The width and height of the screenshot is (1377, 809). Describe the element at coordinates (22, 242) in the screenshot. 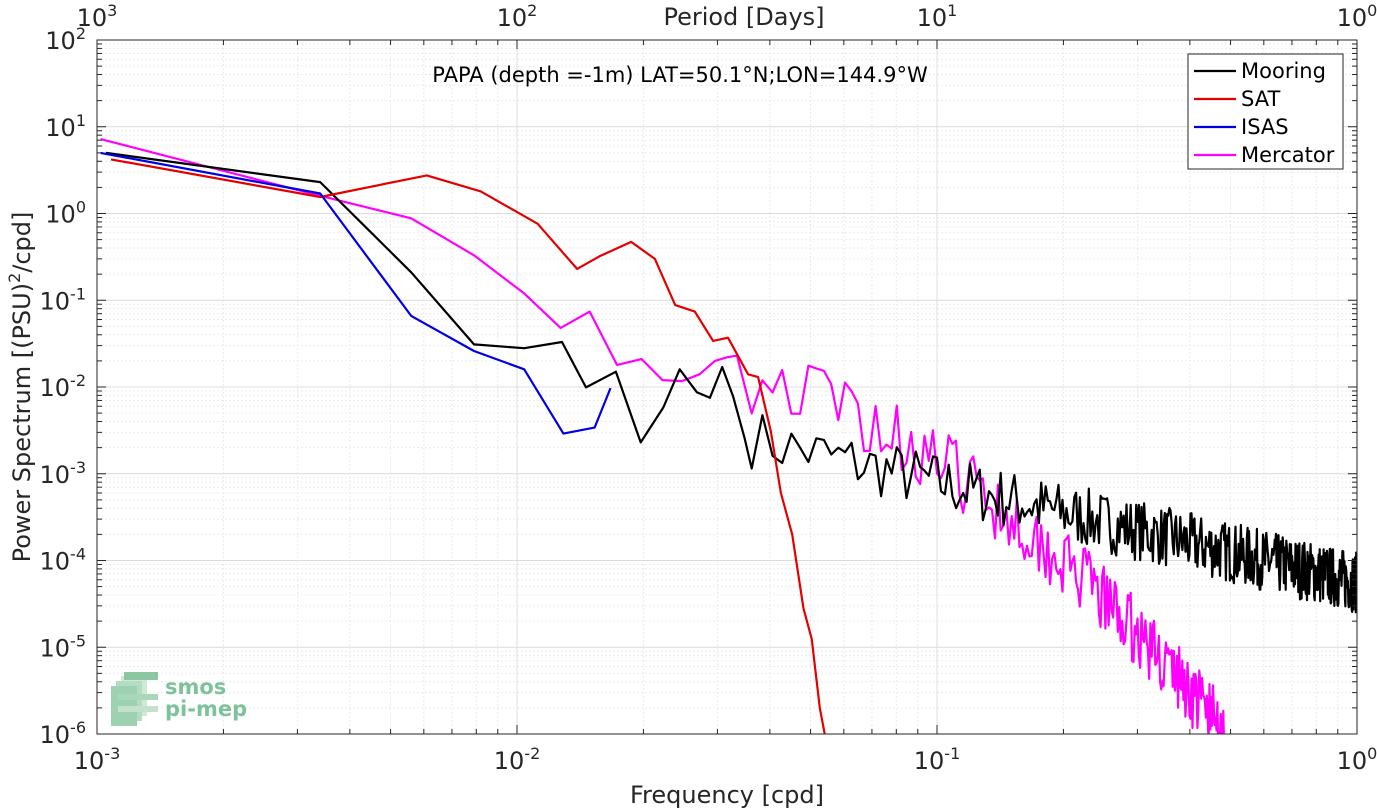

I see `y-axis-label-tail: /cpd]` at that location.